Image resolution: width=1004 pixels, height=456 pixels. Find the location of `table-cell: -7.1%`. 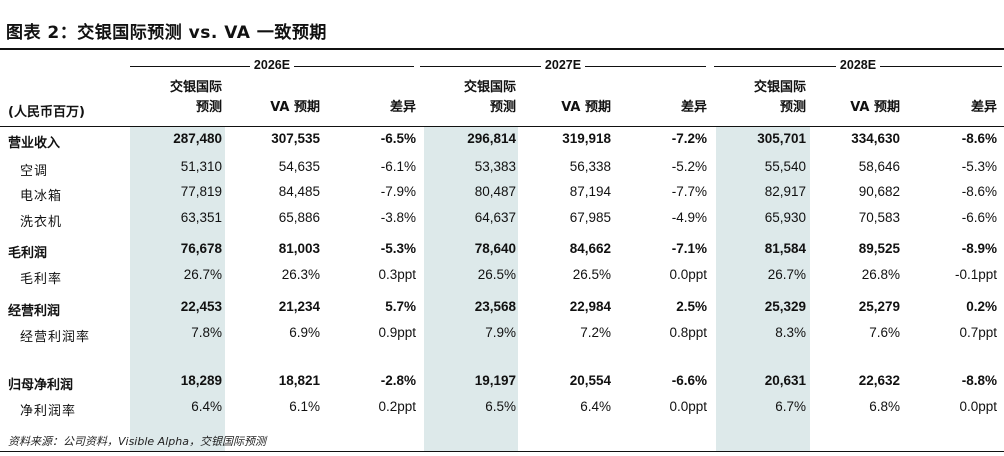

table-cell: -7.1% is located at coordinates (689, 248).